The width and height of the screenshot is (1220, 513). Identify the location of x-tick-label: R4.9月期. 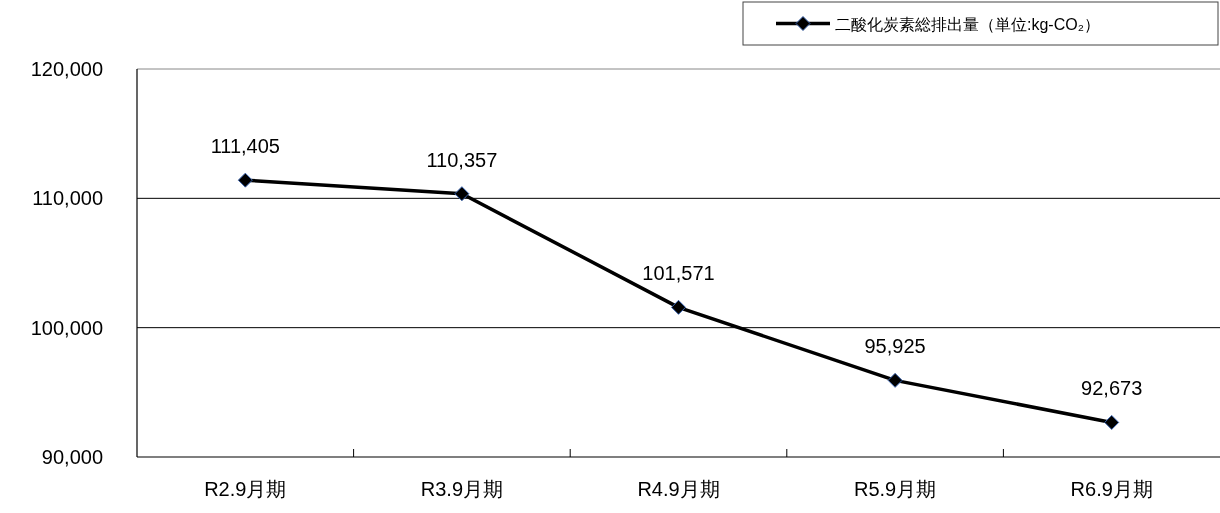
(678, 489).